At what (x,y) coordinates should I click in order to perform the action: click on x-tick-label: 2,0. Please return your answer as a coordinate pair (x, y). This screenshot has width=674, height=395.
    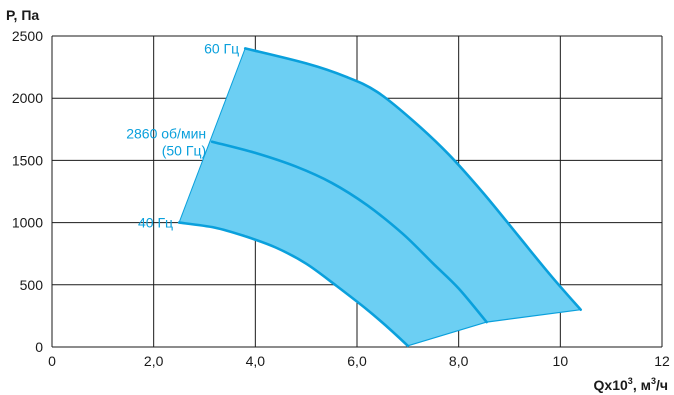
    Looking at the image, I should click on (154, 361).